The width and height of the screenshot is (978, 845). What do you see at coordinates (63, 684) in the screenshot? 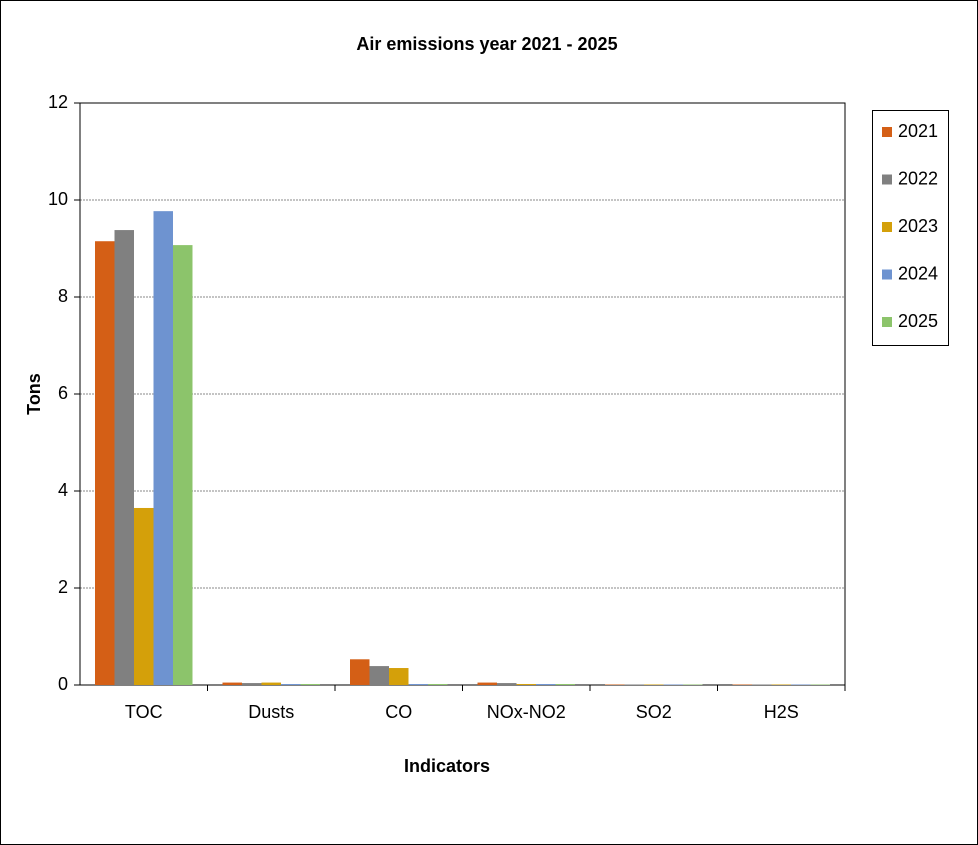
I see `y-tick-label: 0` at bounding box center [63, 684].